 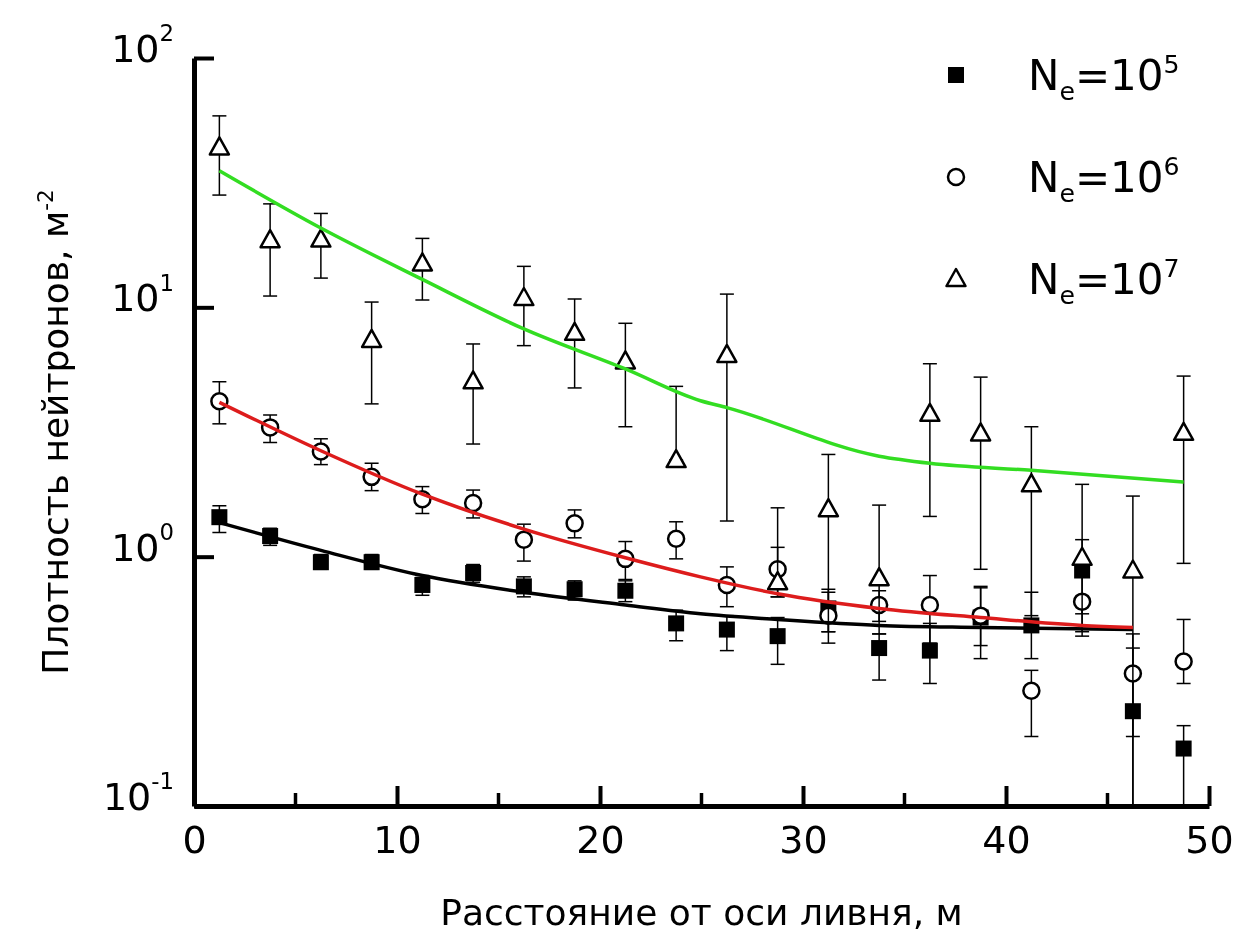 I want to click on legend-label: N$_{e}$=10$^{6}$, so click(x=1104, y=179).